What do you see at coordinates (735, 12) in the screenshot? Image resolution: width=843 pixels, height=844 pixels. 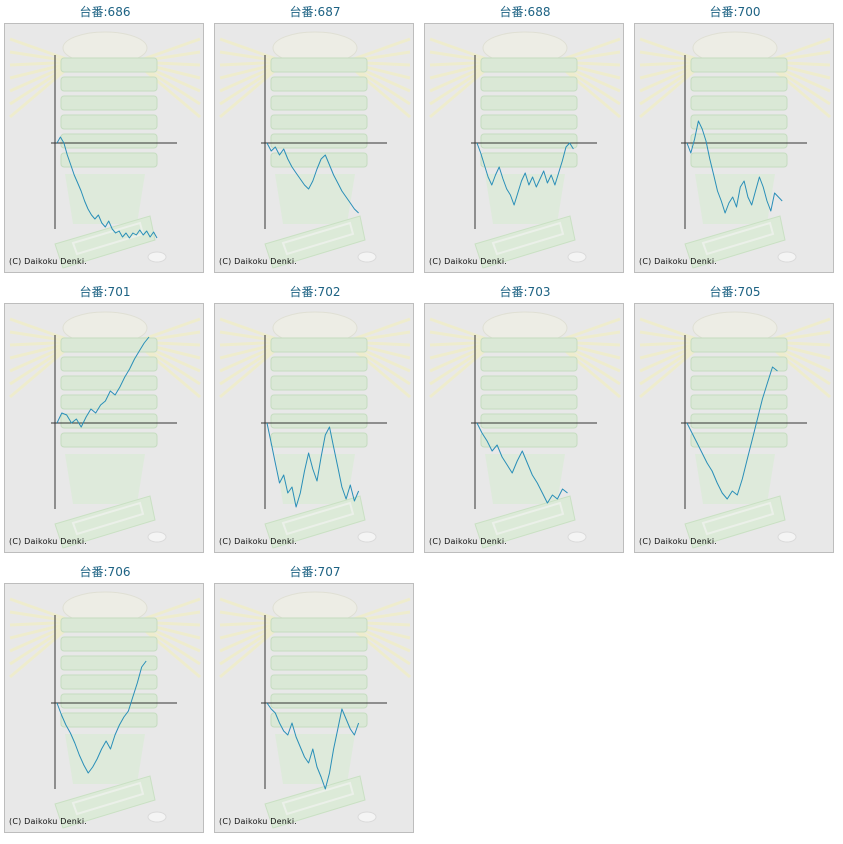 I see `chart-title: 台番:700` at bounding box center [735, 12].